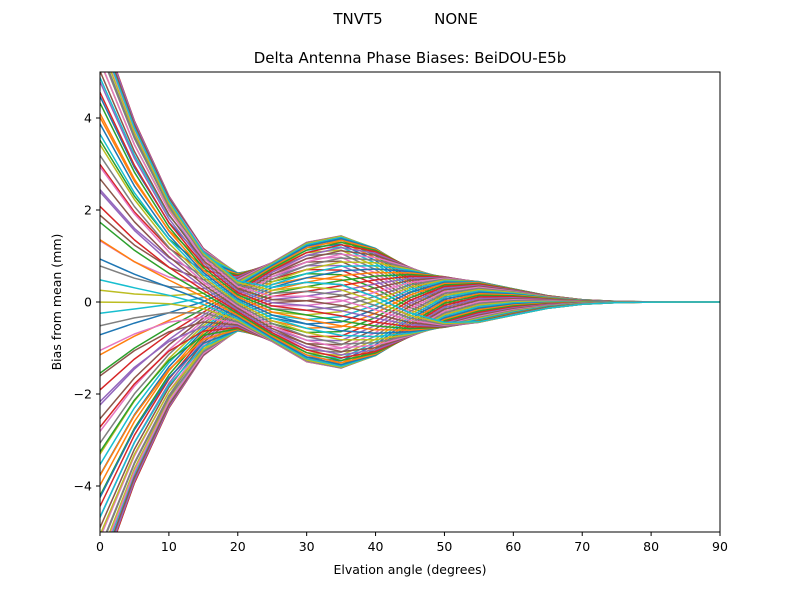 This screenshot has width=800, height=600. What do you see at coordinates (100, 546) in the screenshot?
I see `x-tick-label: 0` at bounding box center [100, 546].